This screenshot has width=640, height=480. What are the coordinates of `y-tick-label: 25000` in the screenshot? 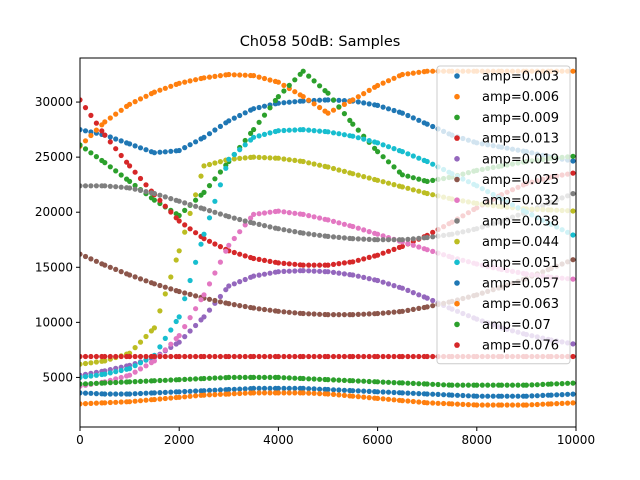 It's located at (54, 157).